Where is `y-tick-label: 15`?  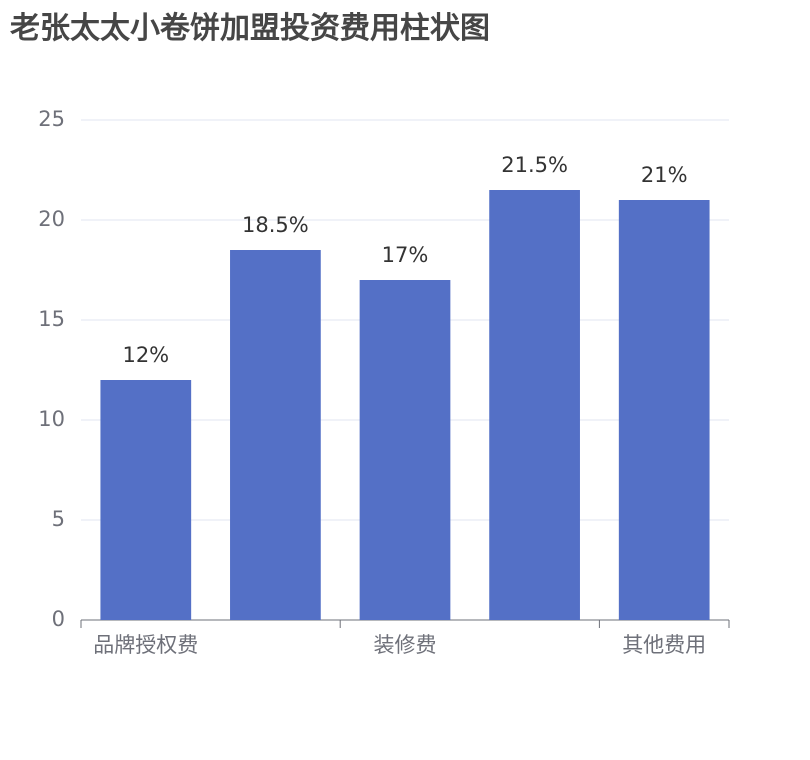
y-tick-label: 15 is located at coordinates (51, 319).